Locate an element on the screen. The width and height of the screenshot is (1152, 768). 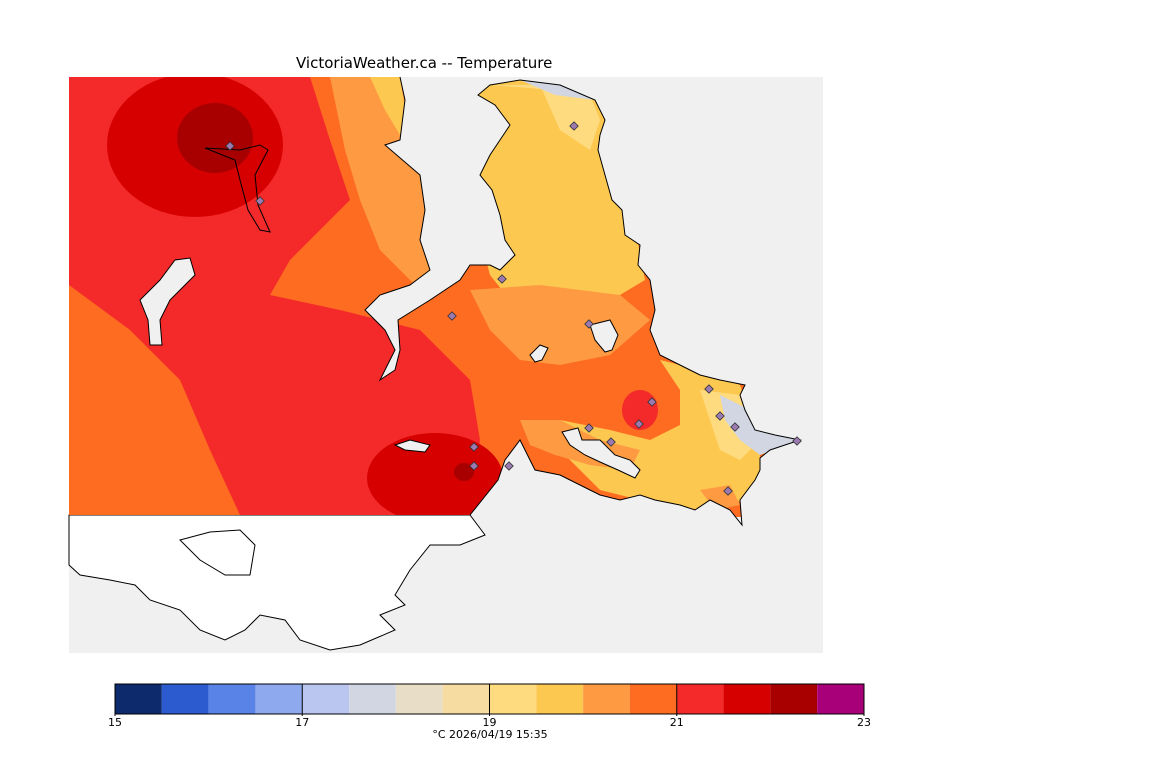
olympic-inlet is located at coordinates (217, 552).